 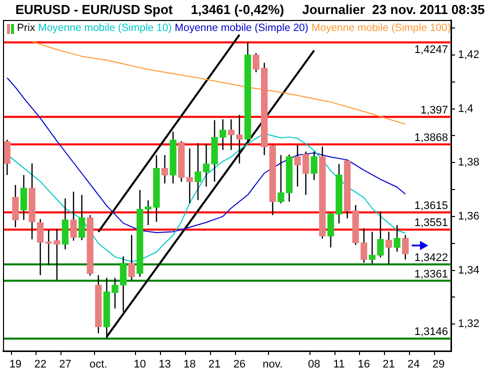 I want to click on x-tick-label: 08, so click(x=314, y=364).